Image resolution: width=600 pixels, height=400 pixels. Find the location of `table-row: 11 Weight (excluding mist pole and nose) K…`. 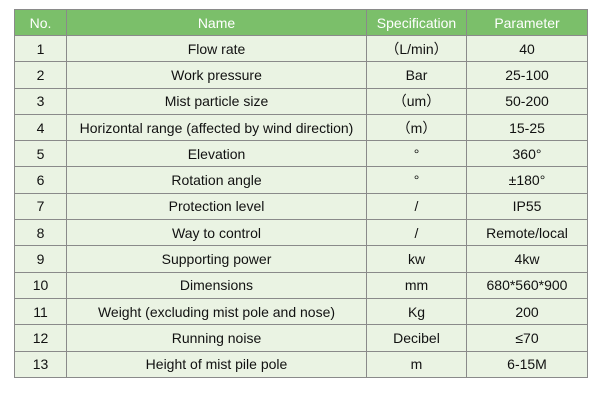

table-row: 11 Weight (excluding mist pole and nose) K… is located at coordinates (301, 311).